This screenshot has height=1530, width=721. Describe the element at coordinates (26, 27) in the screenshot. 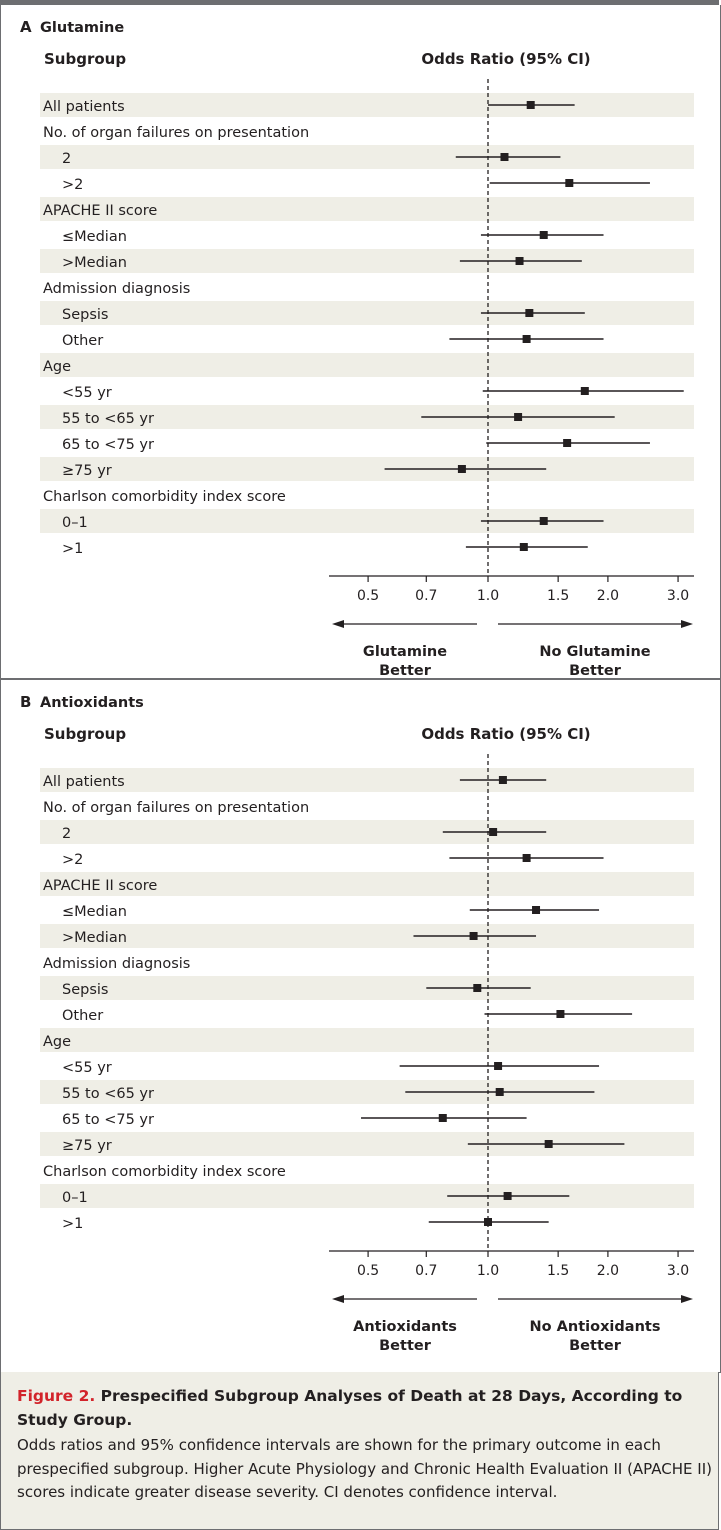

I see `panel-letter: A` at that location.